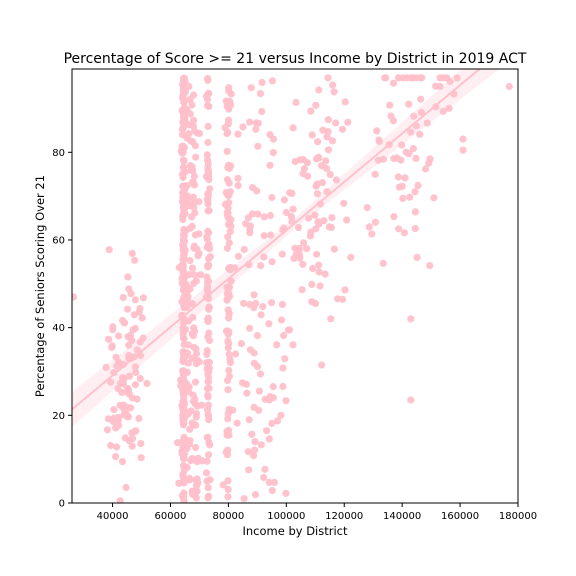 Image resolution: width=576 pixels, height=576 pixels. I want to click on x-tick-label: 160000, so click(460, 516).